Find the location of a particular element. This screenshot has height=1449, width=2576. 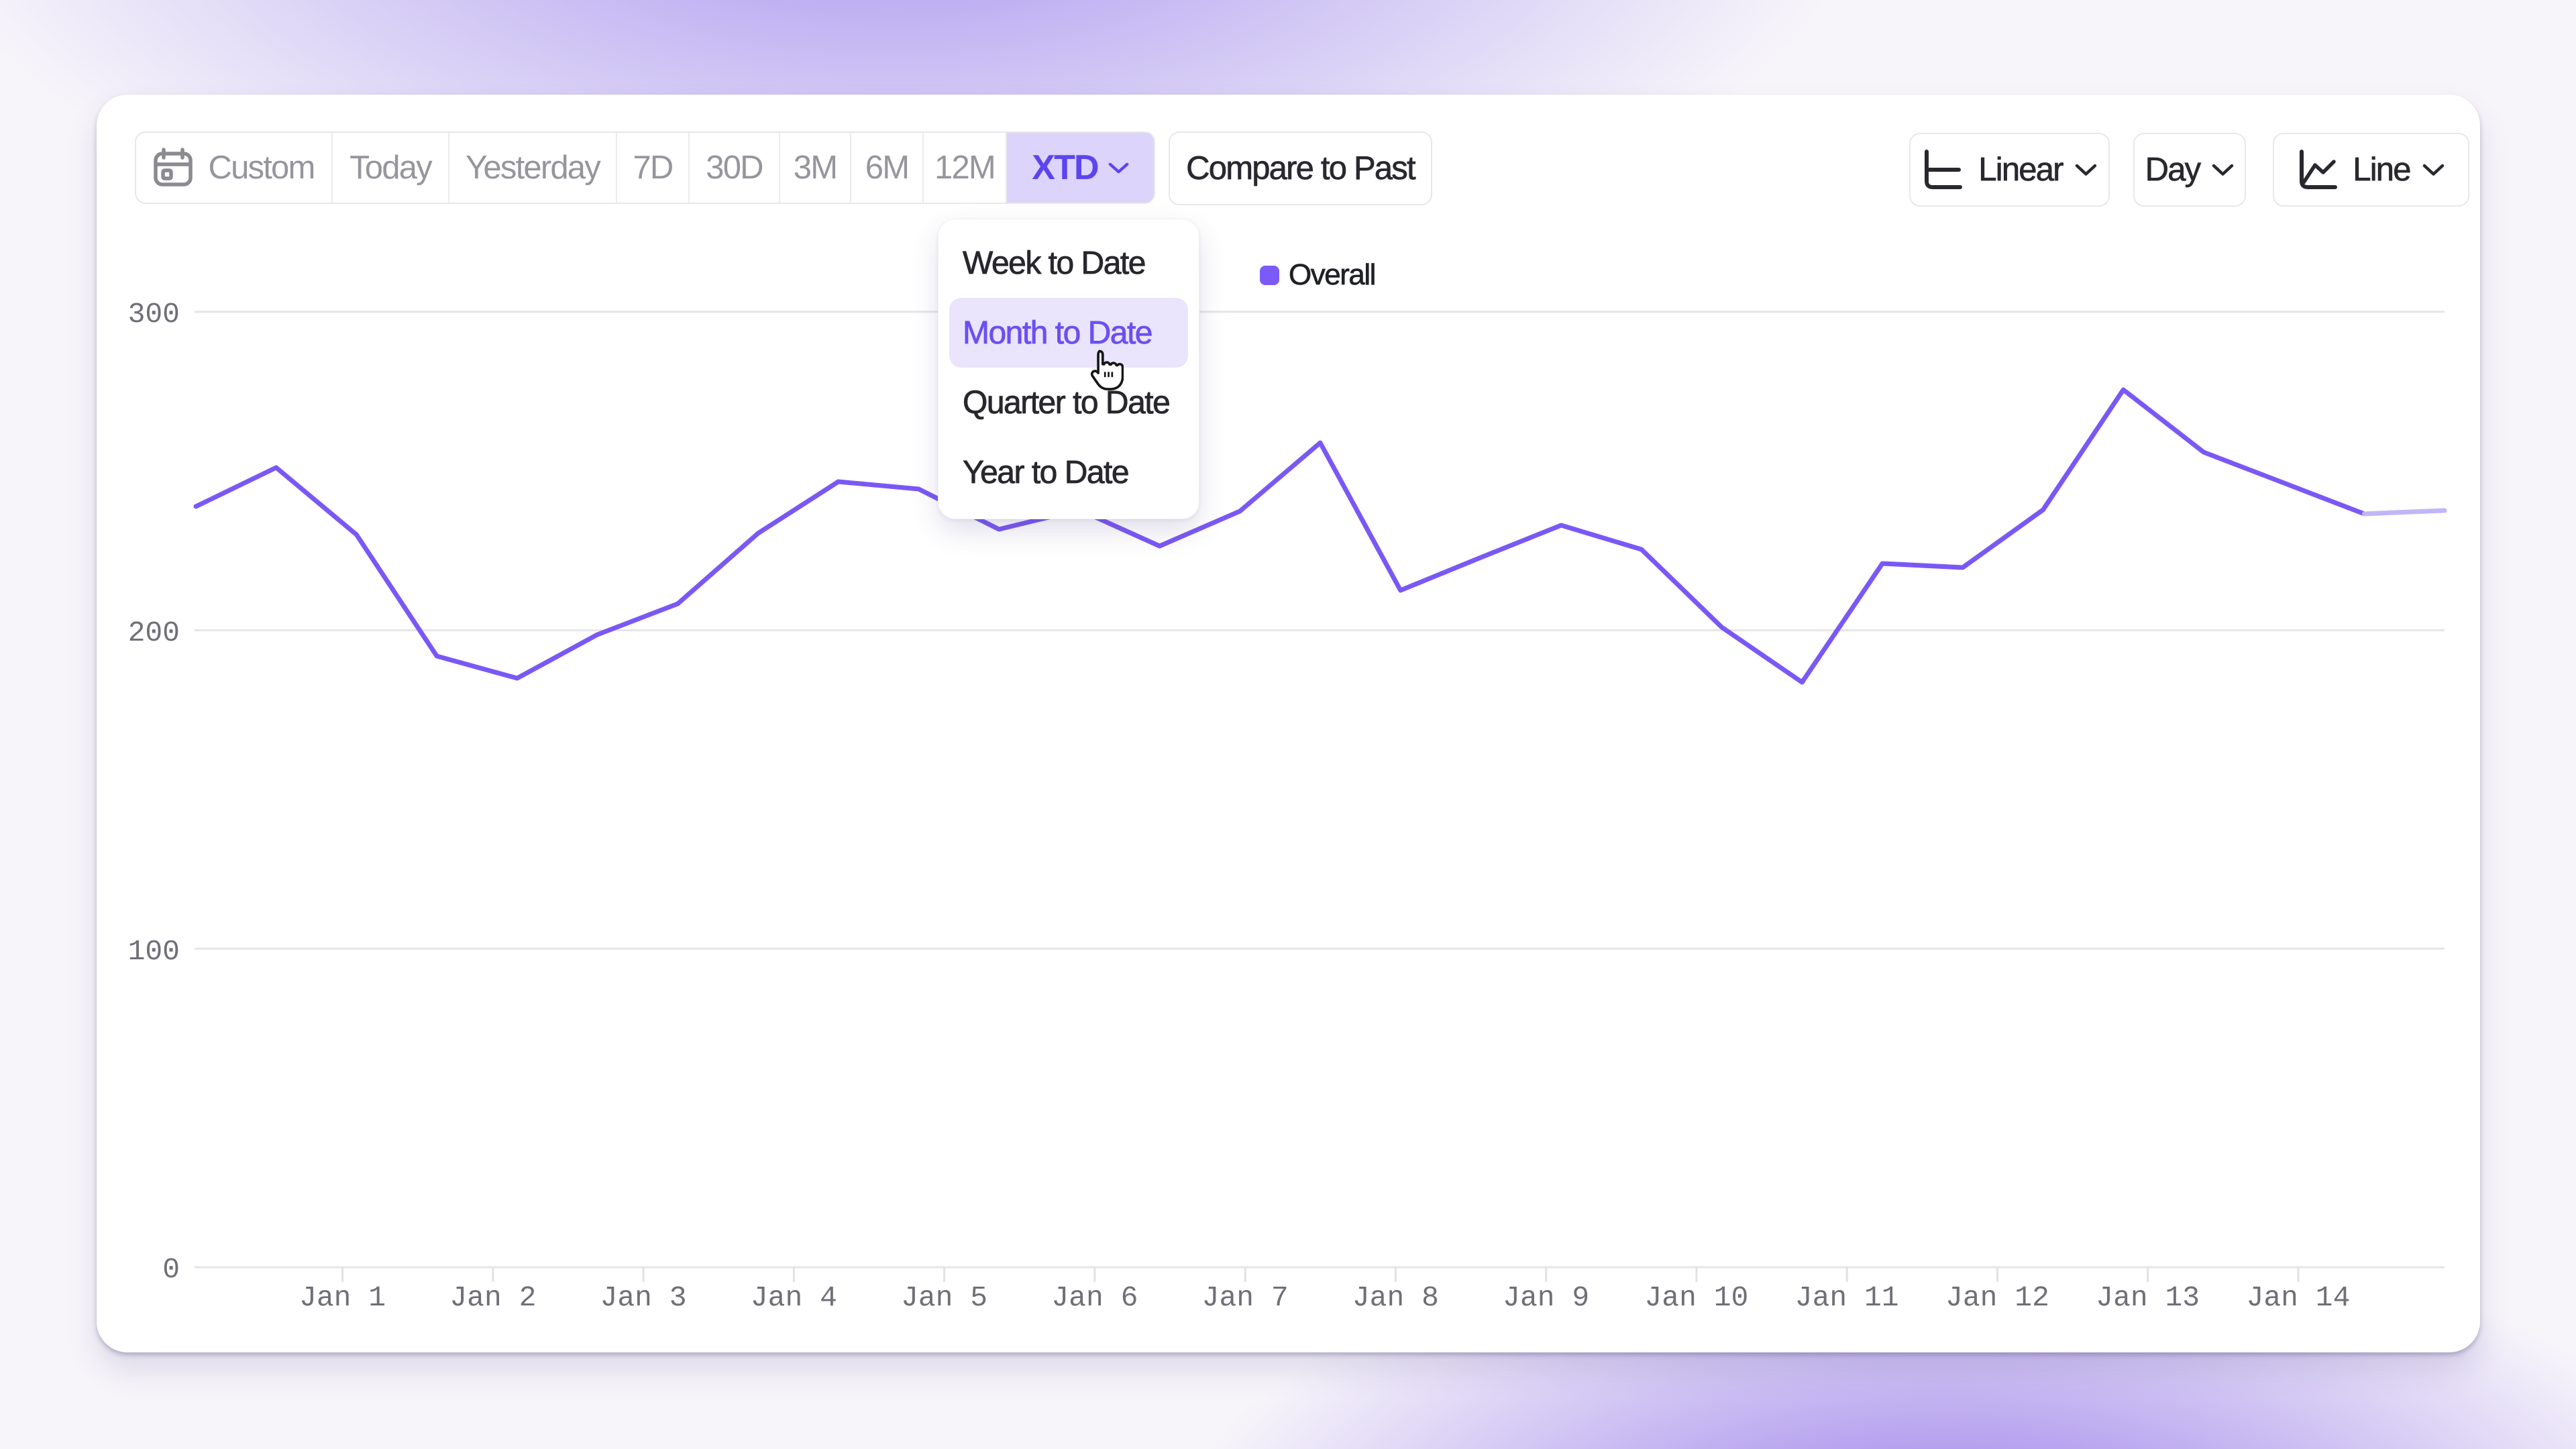

svg-text: 0 is located at coordinates (171, 1269).